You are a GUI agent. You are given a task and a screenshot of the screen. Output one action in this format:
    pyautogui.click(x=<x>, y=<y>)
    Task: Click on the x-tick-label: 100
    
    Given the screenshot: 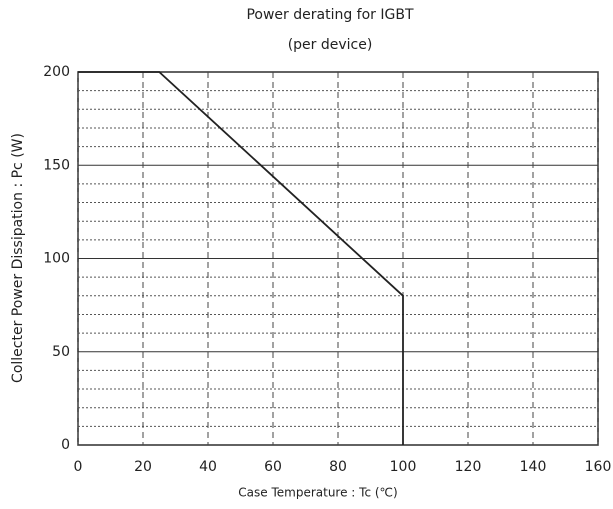 What is the action you would take?
    pyautogui.click(x=403, y=467)
    